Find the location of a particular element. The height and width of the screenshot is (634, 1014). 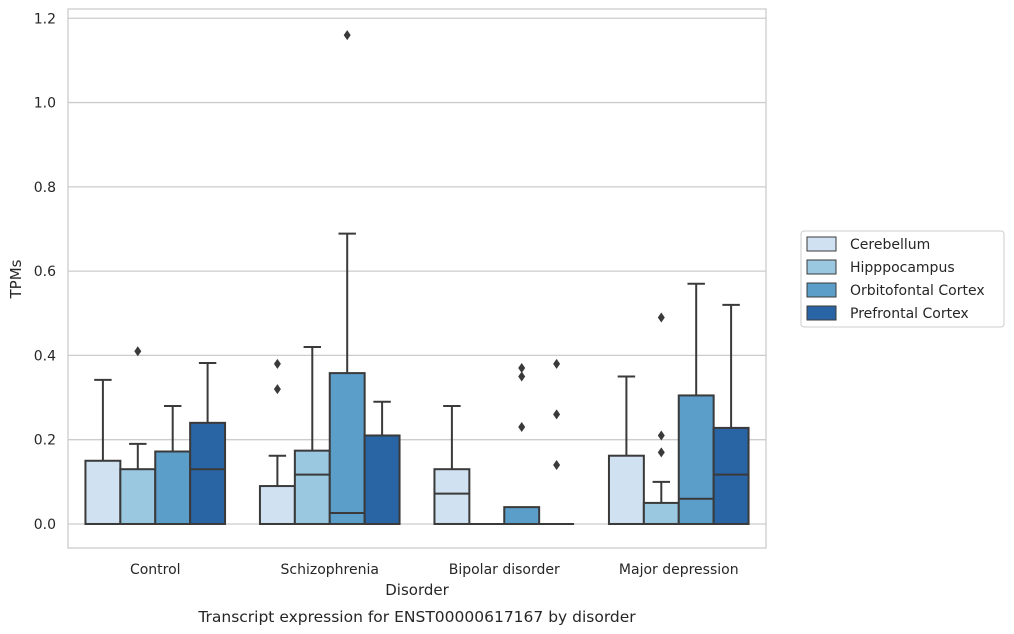

x-tick-label: Control is located at coordinates (155, 570).